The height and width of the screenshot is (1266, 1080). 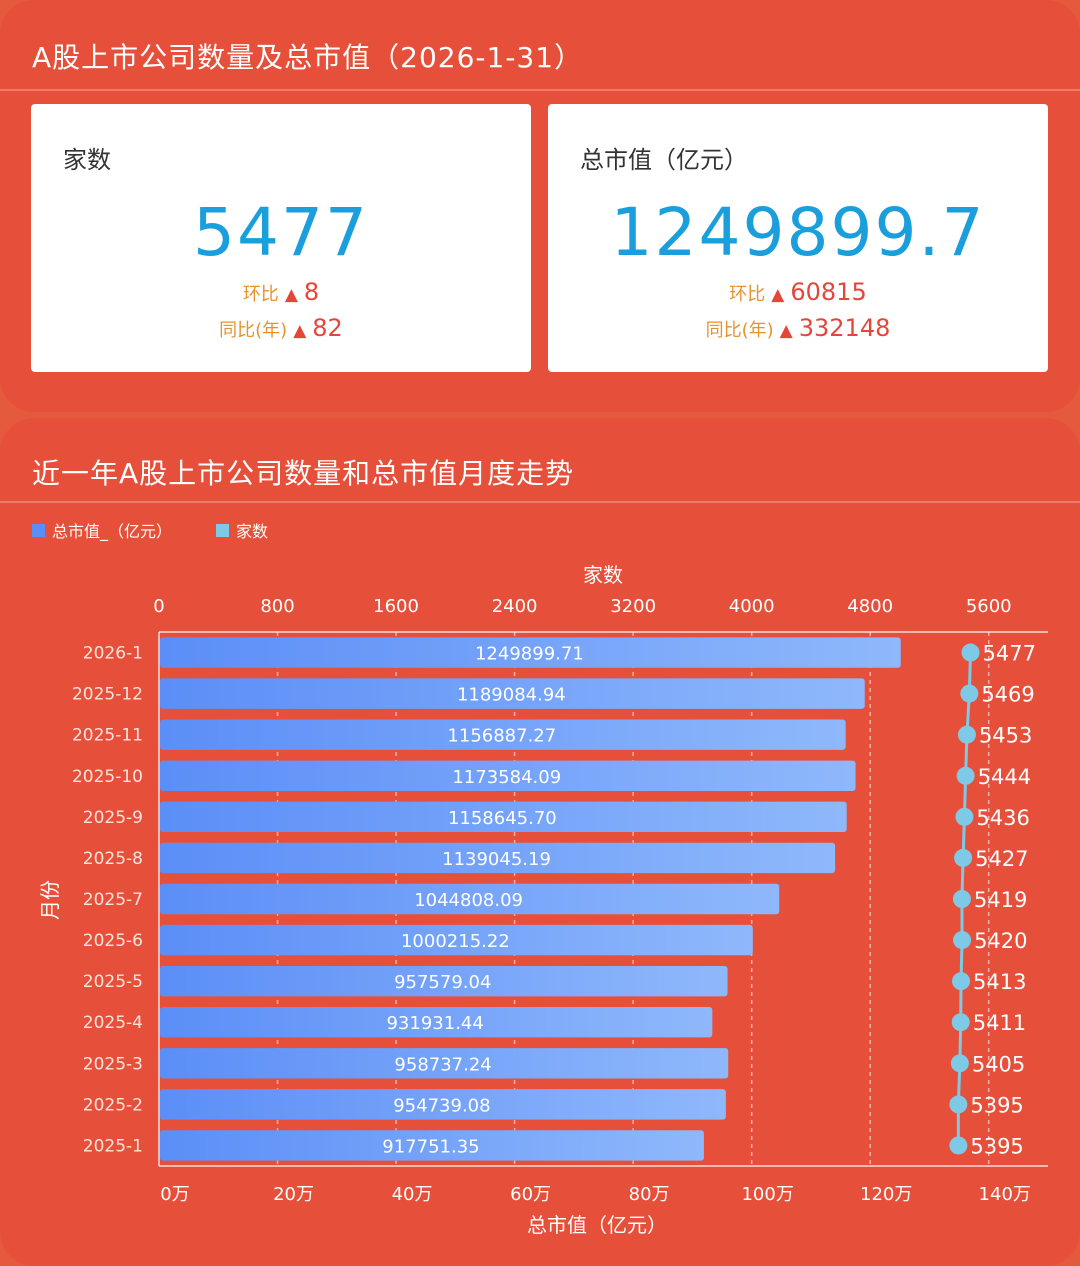 I want to click on month-label: 2025-7, so click(x=113, y=900).